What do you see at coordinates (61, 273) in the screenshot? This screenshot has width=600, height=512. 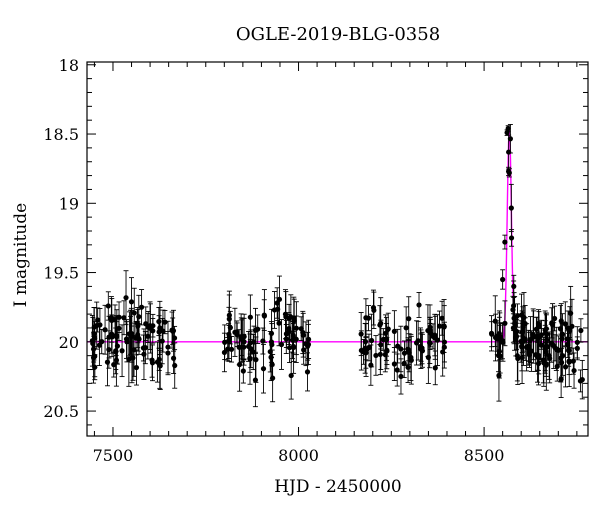 I see `y-tick-label: 19.5` at bounding box center [61, 273].